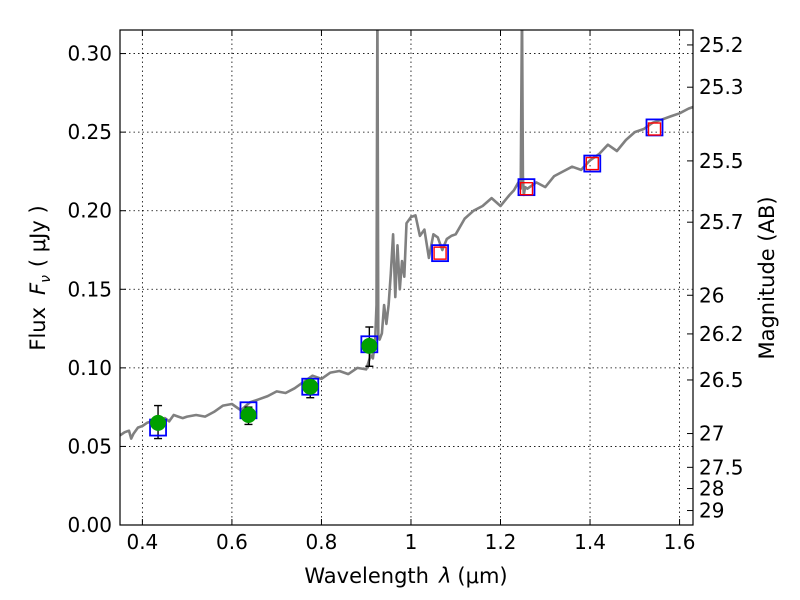 The width and height of the screenshot is (800, 600). What do you see at coordinates (232, 542) in the screenshot?
I see `x-tick-label: 0.6` at bounding box center [232, 542].